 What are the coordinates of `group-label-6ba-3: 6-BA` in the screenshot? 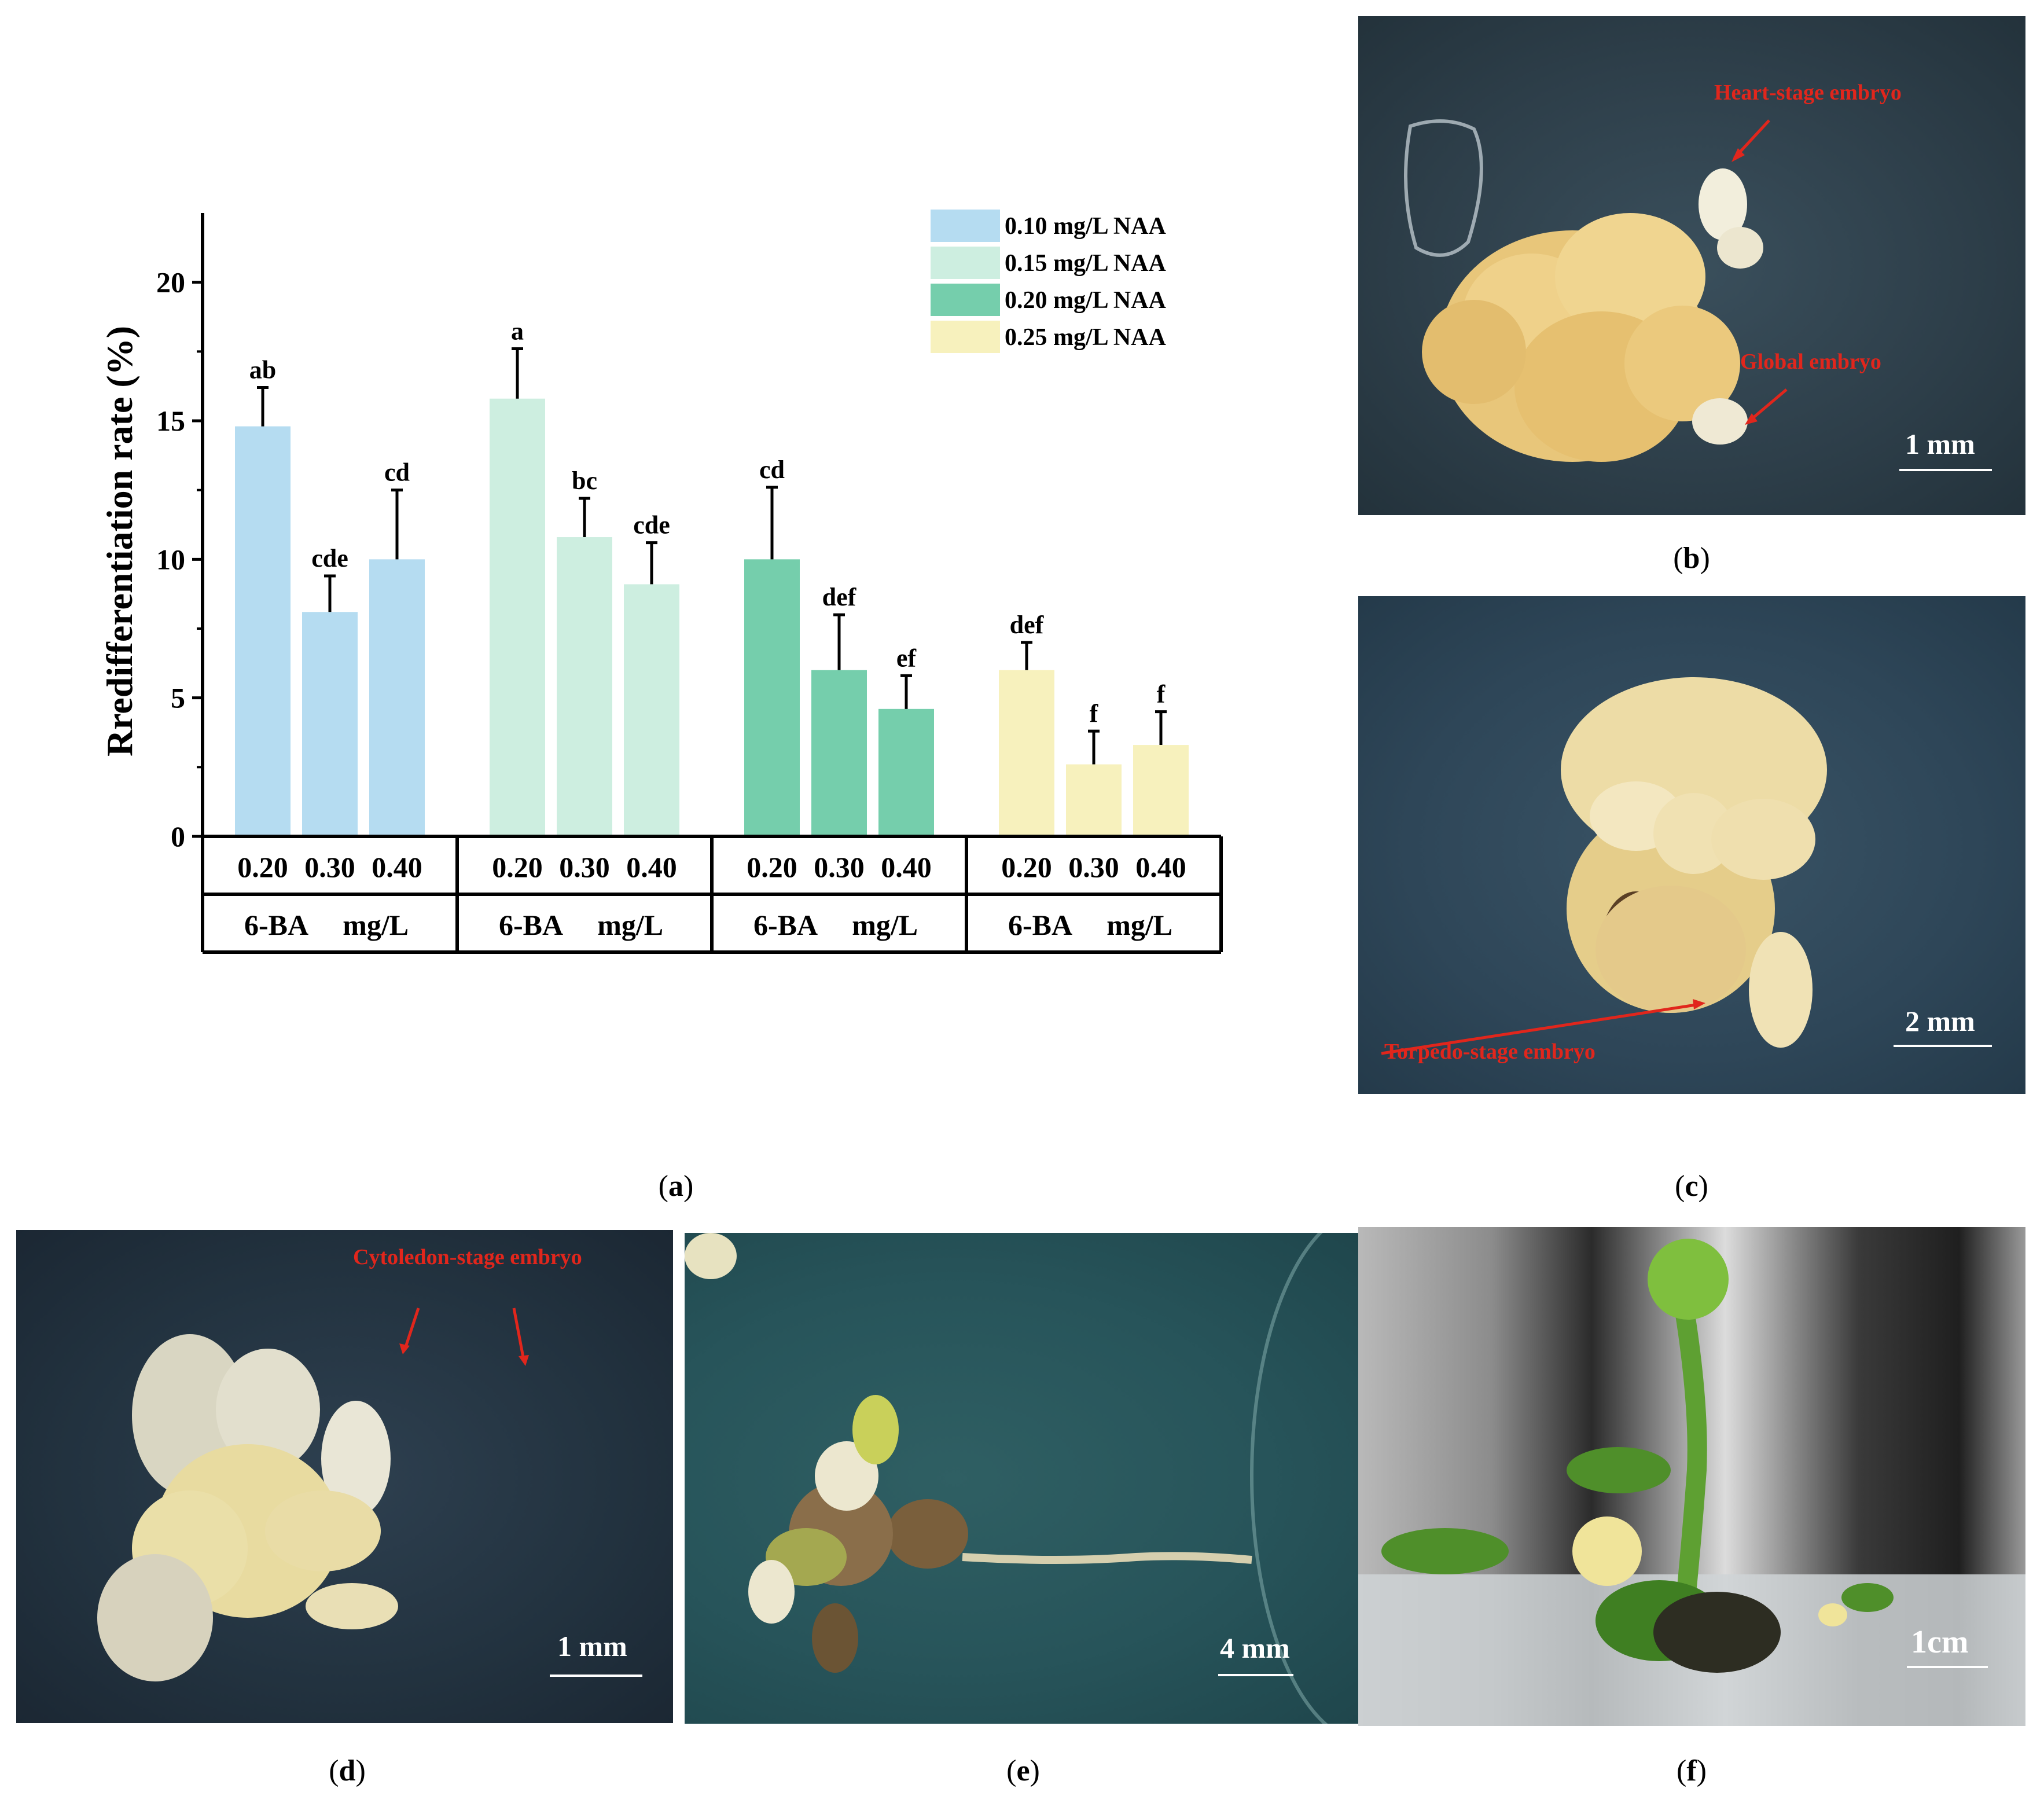 It's located at (1040, 925).